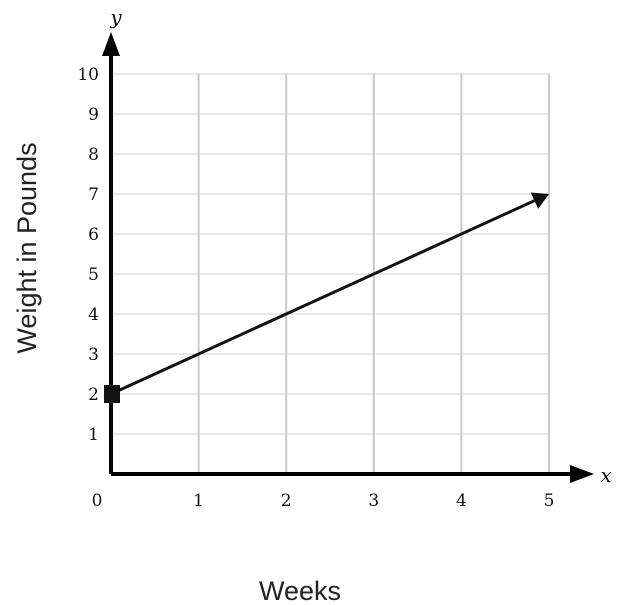  I want to click on y-tick-label: 8, so click(93, 155).